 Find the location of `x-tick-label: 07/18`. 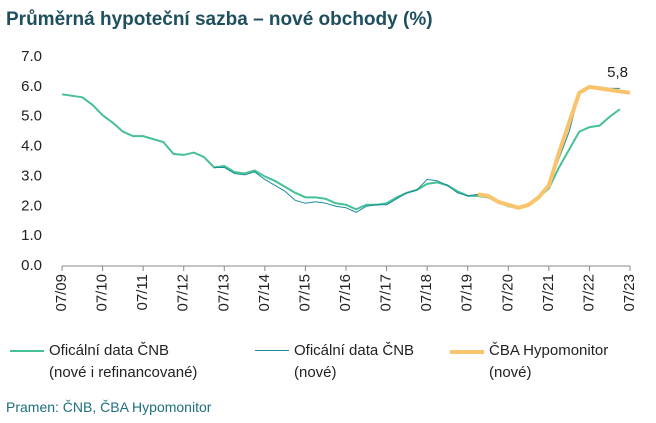

x-tick-label: 07/18 is located at coordinates (426, 293).